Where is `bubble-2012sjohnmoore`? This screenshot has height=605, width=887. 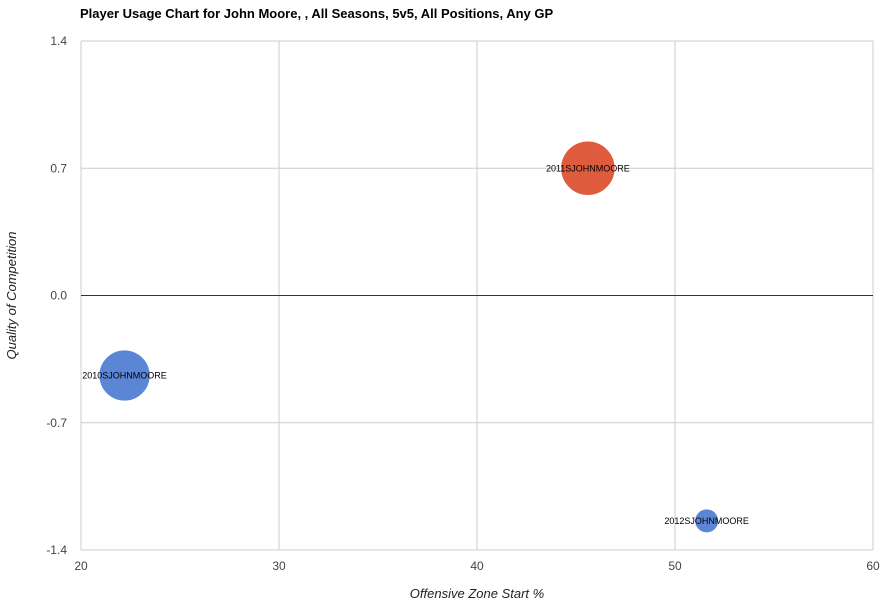
bubble-2012sjohnmoore is located at coordinates (707, 521).